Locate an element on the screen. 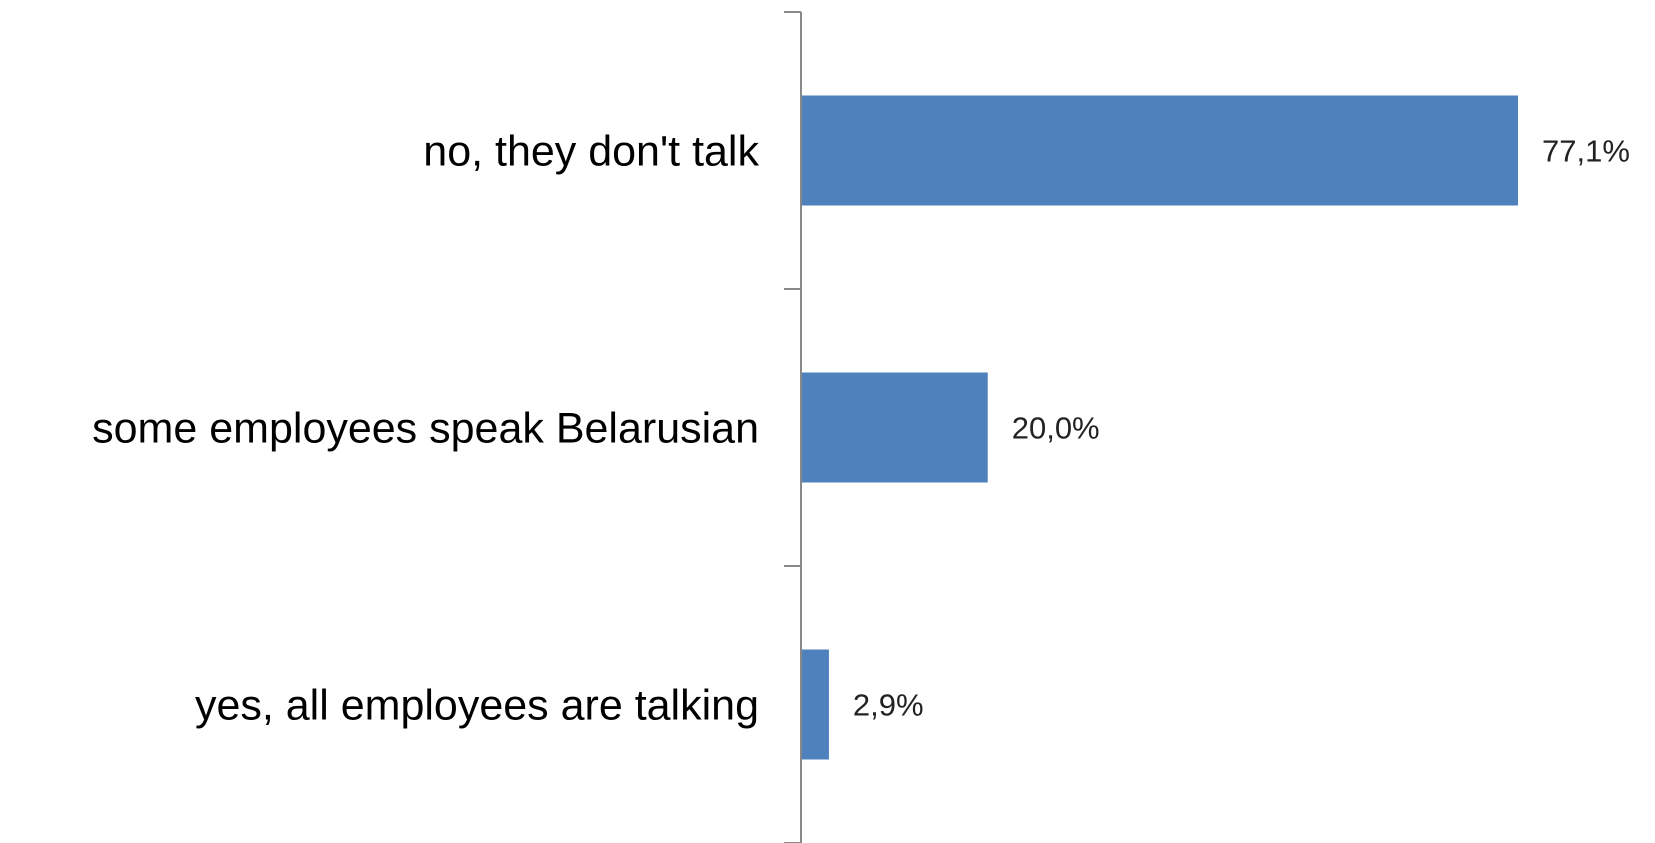 The width and height of the screenshot is (1655, 843). value-label: 77,1% is located at coordinates (1586, 151).